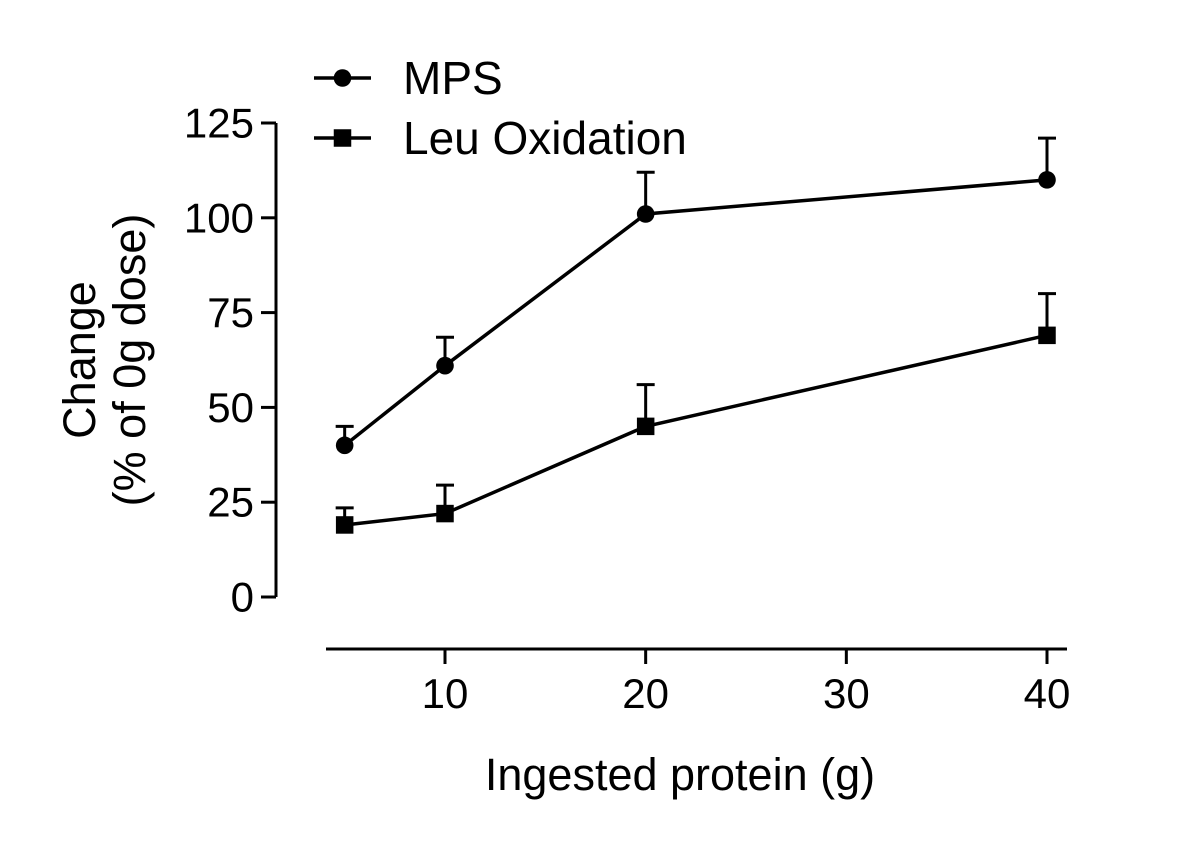 The image size is (1200, 848). I want to click on y-axis-tick-label: 125, so click(219, 123).